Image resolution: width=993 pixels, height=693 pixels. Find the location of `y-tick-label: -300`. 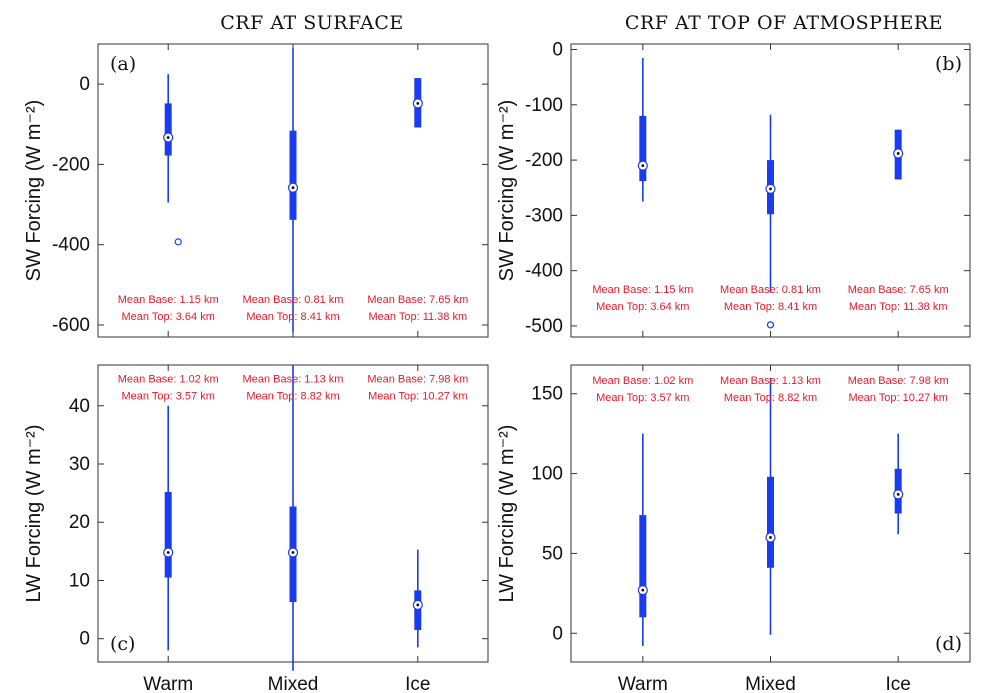

y-tick-label: -300 is located at coordinates (544, 215).